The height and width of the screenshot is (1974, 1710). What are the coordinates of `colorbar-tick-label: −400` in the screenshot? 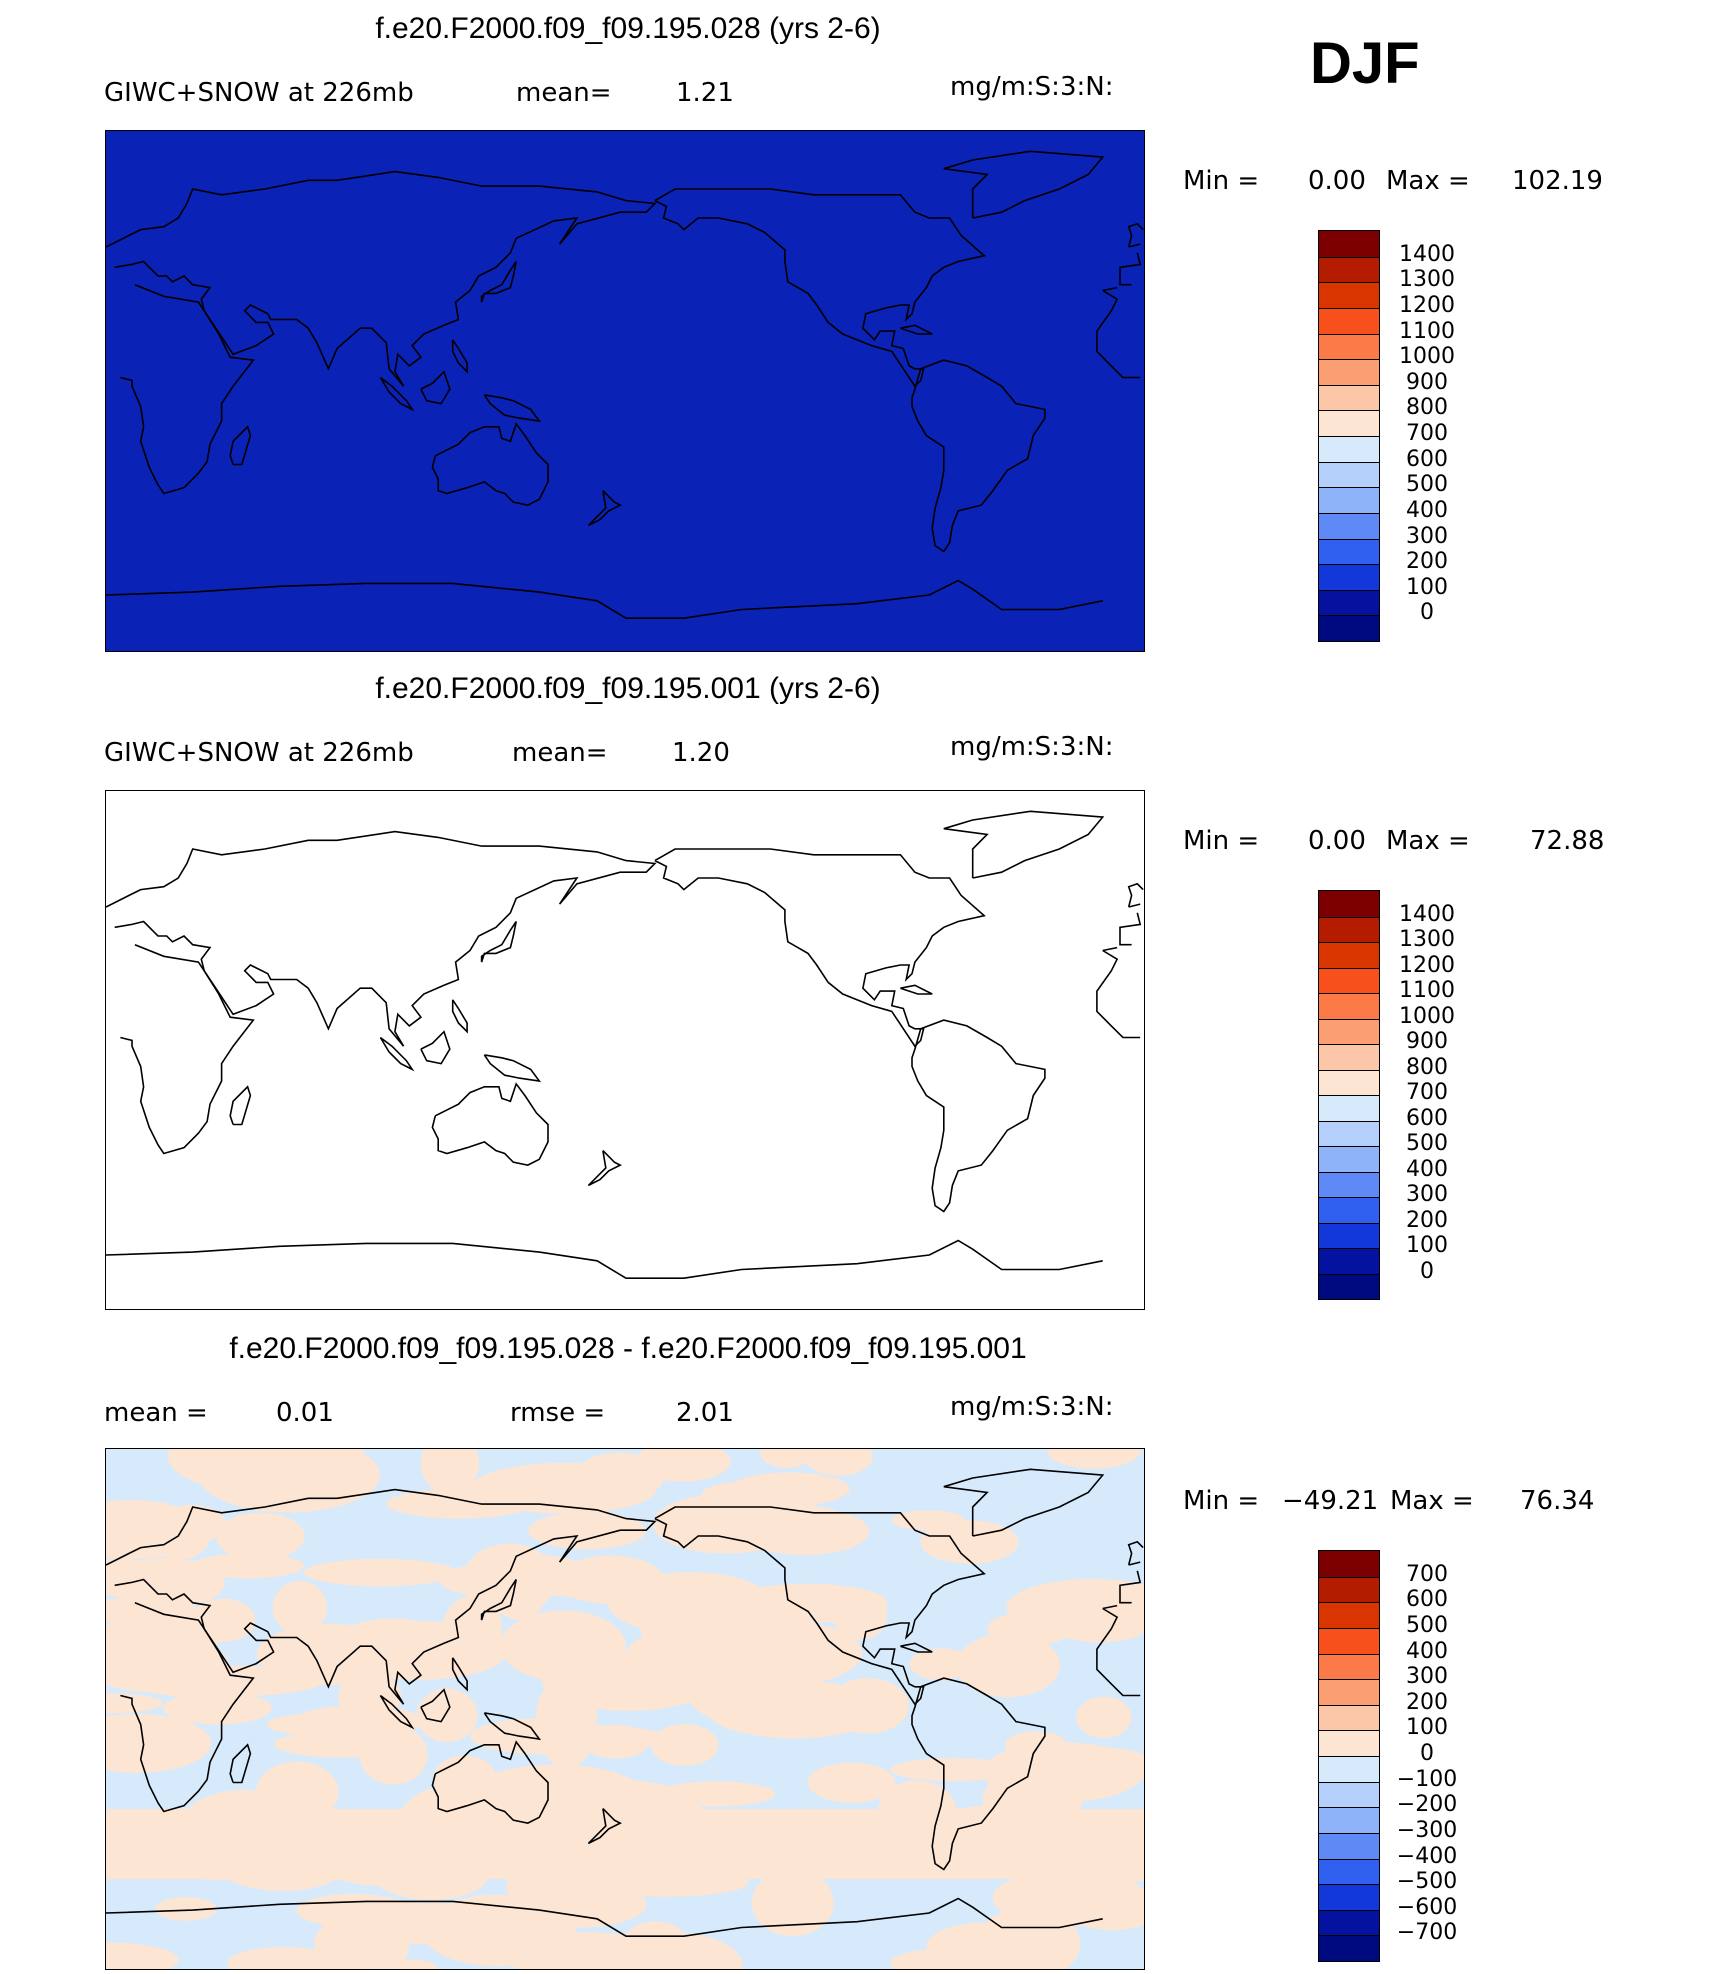 It's located at (1427, 1856).